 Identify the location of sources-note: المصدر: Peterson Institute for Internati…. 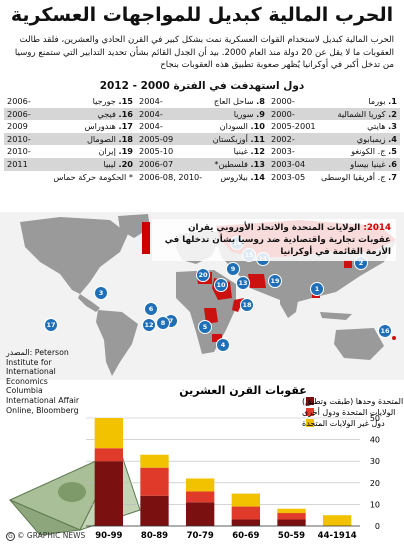
(43, 381).